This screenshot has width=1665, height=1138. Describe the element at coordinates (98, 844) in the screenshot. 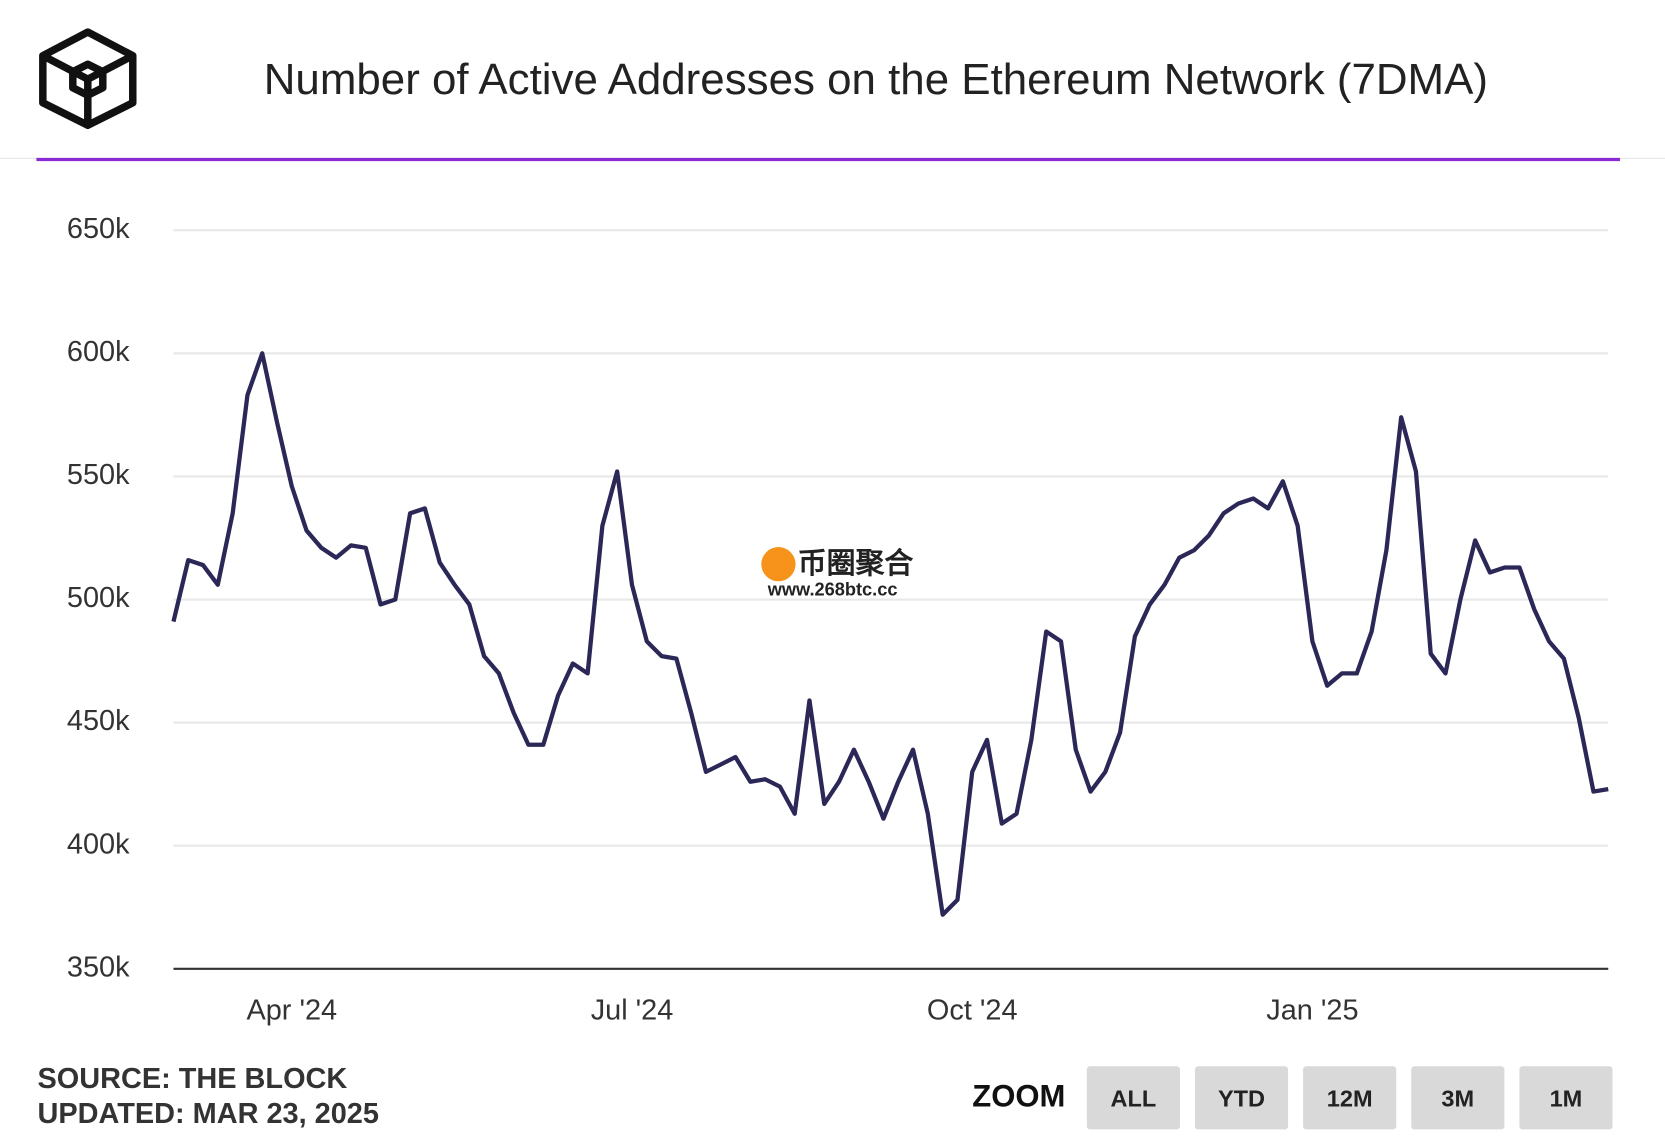

I see `y-tick-label: 400k` at that location.